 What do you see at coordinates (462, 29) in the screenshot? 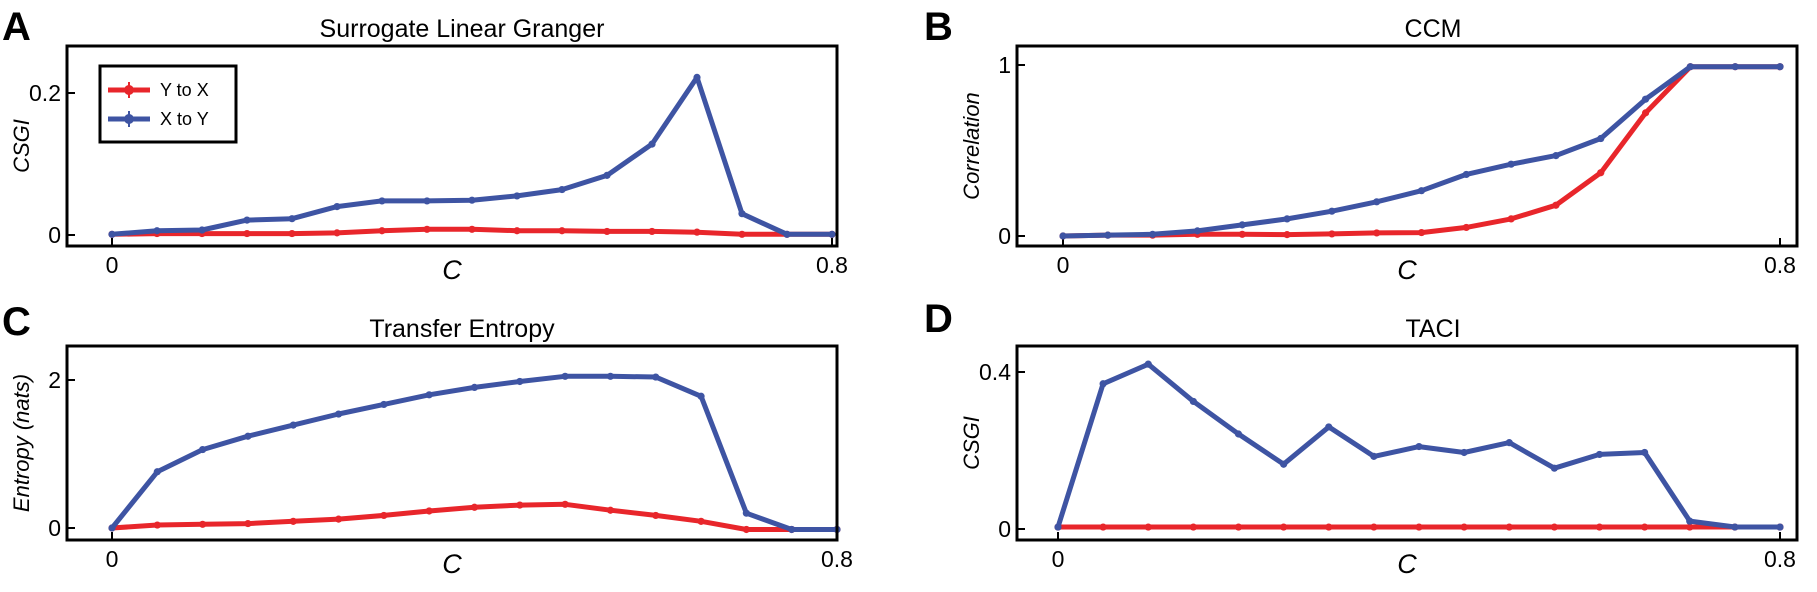
I see `chart-title: Surrogate Linear Granger` at bounding box center [462, 29].